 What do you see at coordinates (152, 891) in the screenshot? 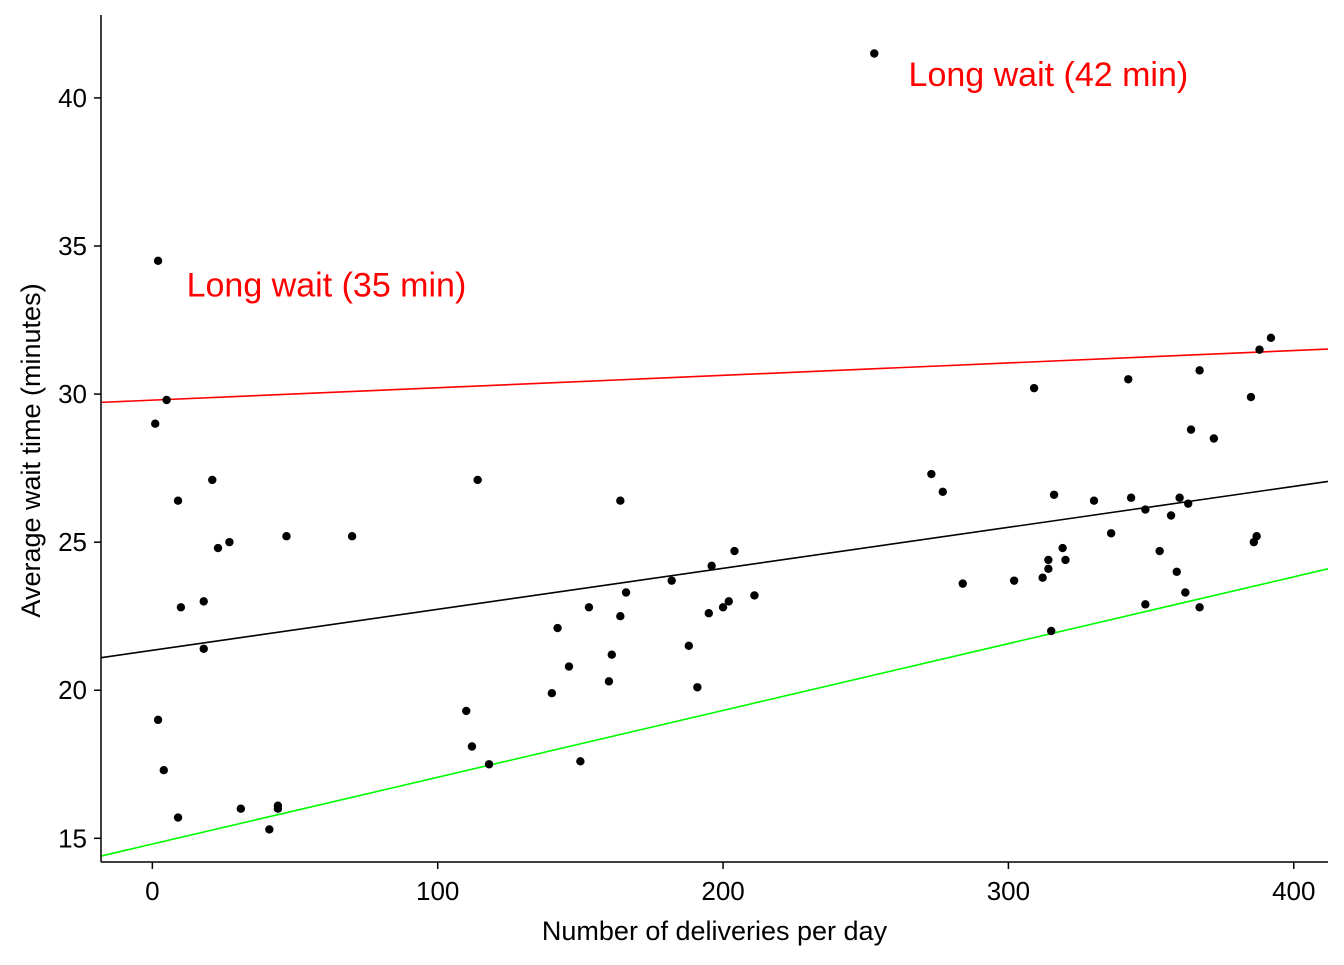
I see `x-tick-label: 0` at bounding box center [152, 891].